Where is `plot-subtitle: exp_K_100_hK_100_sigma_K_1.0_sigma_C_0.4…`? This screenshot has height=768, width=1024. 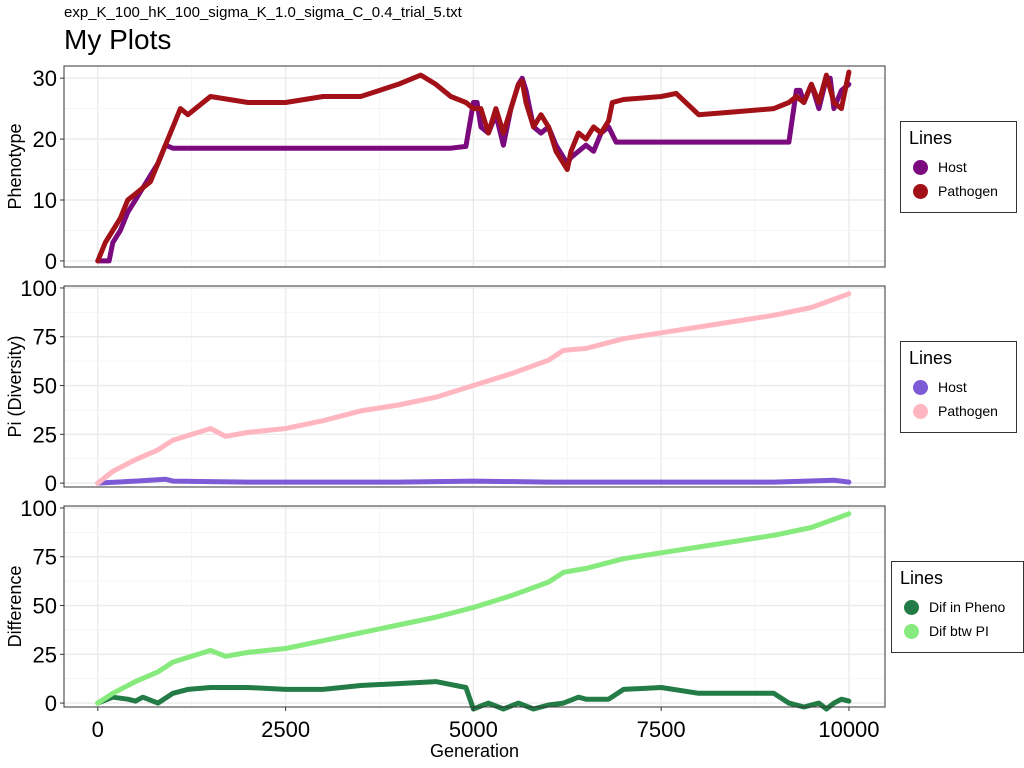 plot-subtitle: exp_K_100_hK_100_sigma_K_1.0_sigma_C_0.4… is located at coordinates (263, 12).